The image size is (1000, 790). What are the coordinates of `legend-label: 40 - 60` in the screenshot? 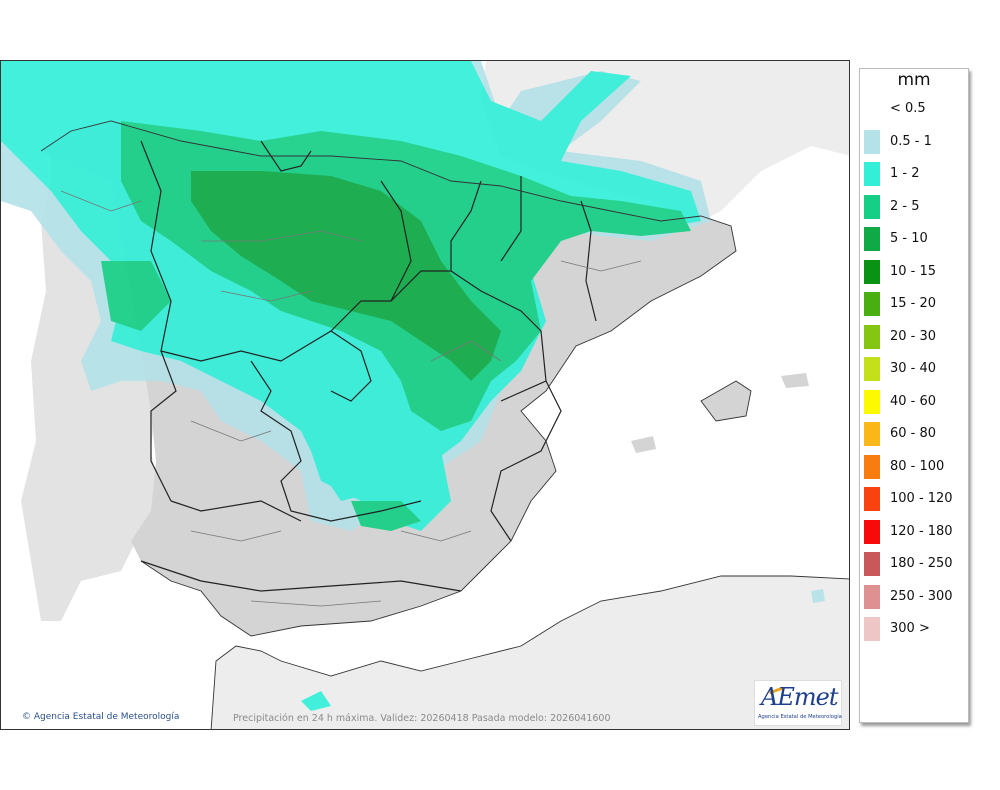 It's located at (913, 401).